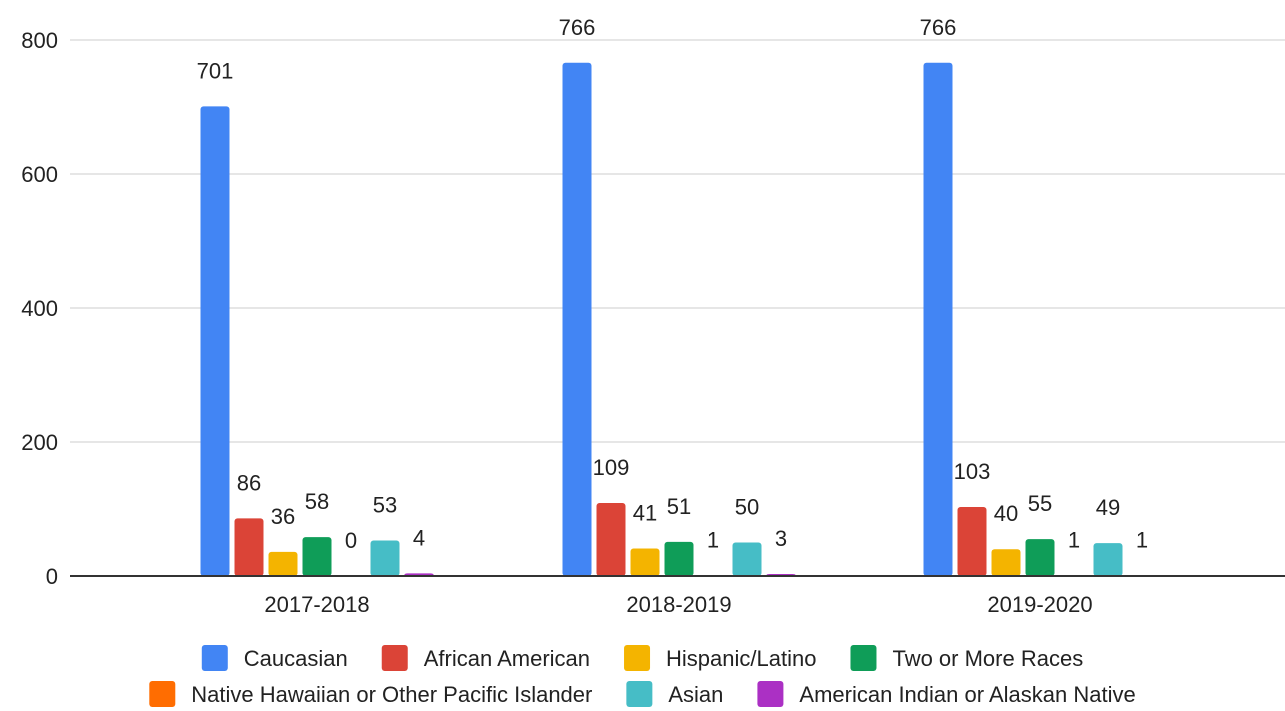 The height and width of the screenshot is (711, 1285). Describe the element at coordinates (1040, 503) in the screenshot. I see `data-label: 55` at that location.